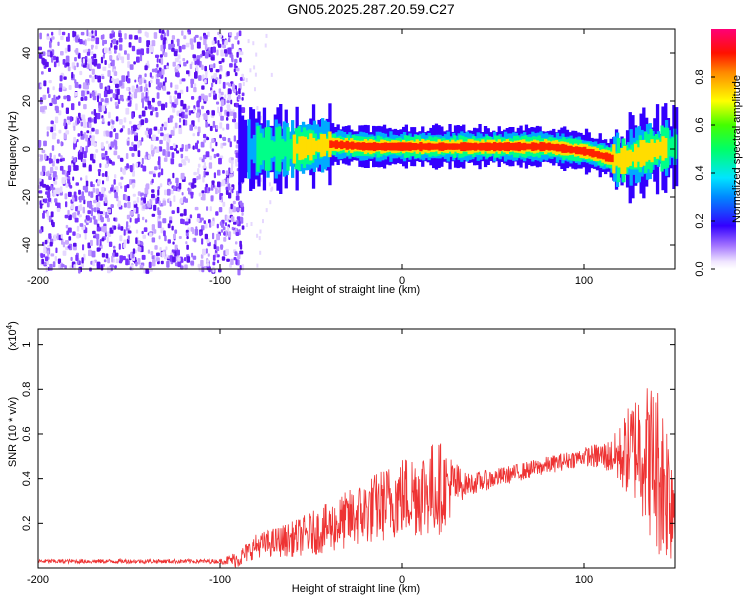  Describe the element at coordinates (356, 290) in the screenshot. I see `spectrogram-x-axis-title: Height of straight line (km)` at that location.